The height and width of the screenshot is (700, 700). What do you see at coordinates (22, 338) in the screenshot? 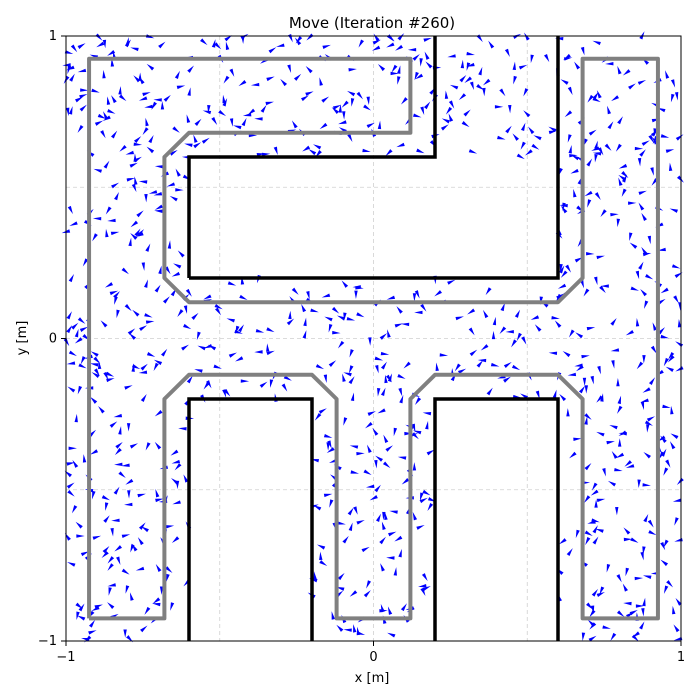
I see `y-axis-label: y [m]` at bounding box center [22, 338].